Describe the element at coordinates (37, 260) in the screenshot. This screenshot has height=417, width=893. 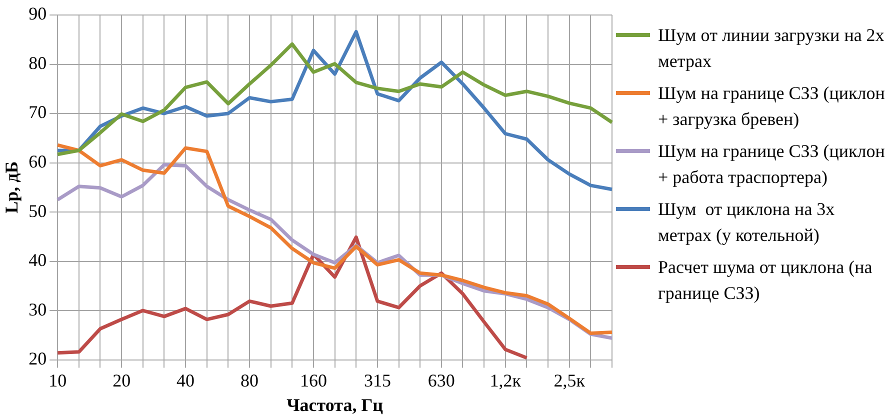
I see `y-tick-label: 40` at that location.